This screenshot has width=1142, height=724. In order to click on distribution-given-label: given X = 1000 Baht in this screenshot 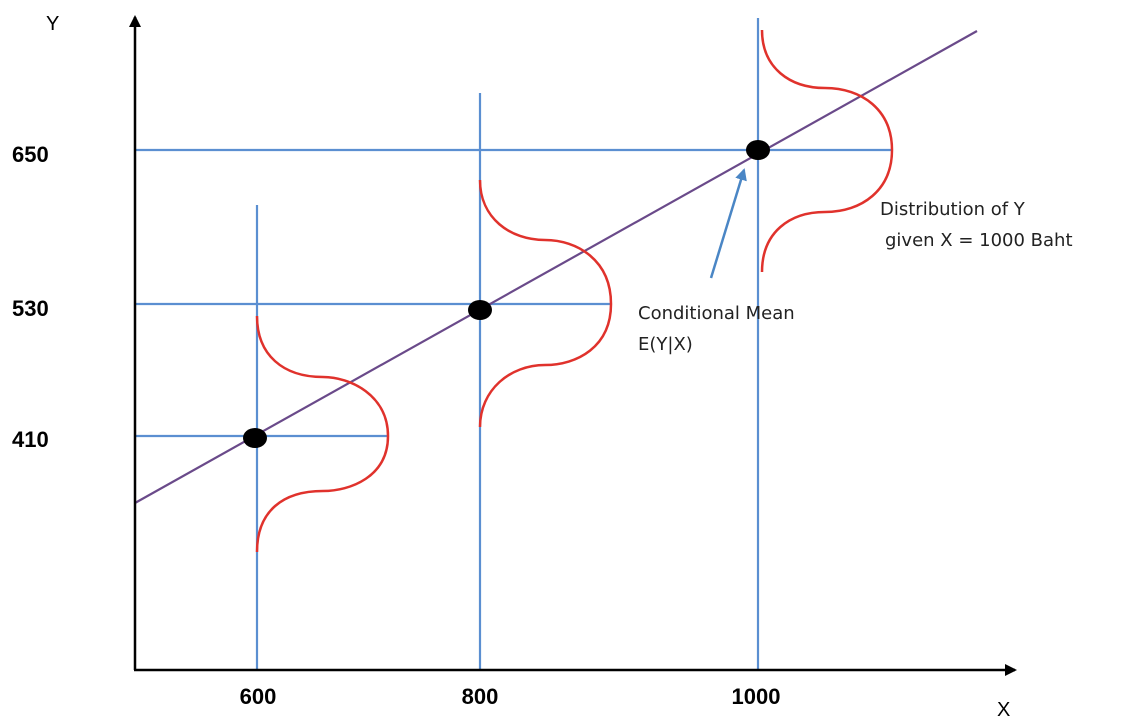, I will do `click(979, 240)`.